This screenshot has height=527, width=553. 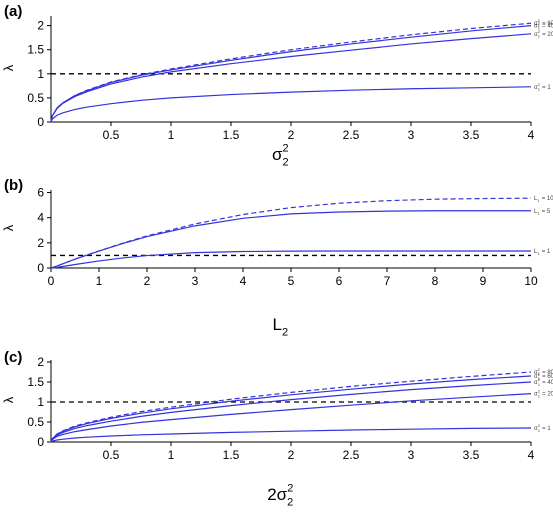 What do you see at coordinates (13, 357) in the screenshot?
I see `panel-label: (c)` at bounding box center [13, 357].